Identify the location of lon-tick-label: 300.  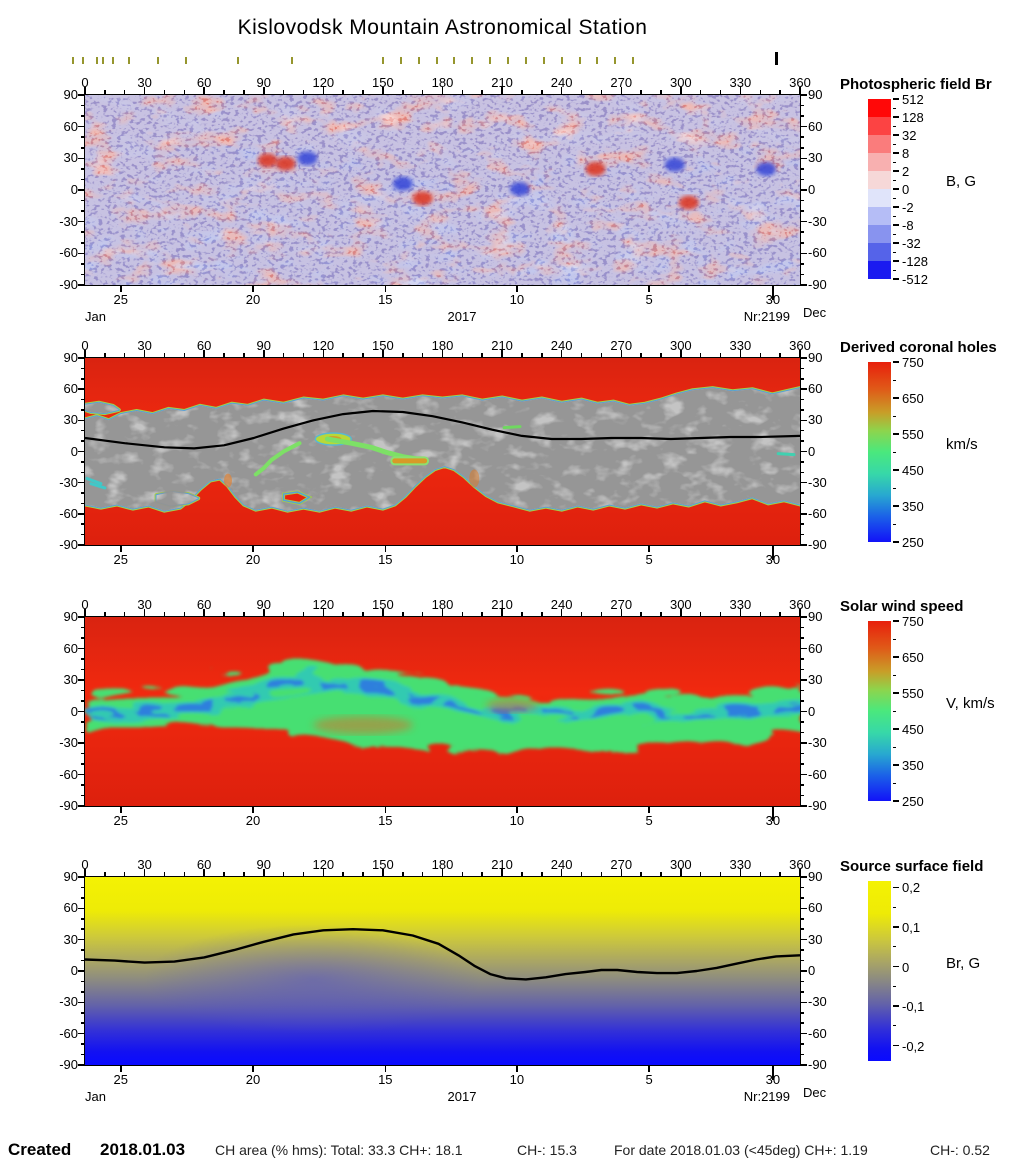
(680, 345).